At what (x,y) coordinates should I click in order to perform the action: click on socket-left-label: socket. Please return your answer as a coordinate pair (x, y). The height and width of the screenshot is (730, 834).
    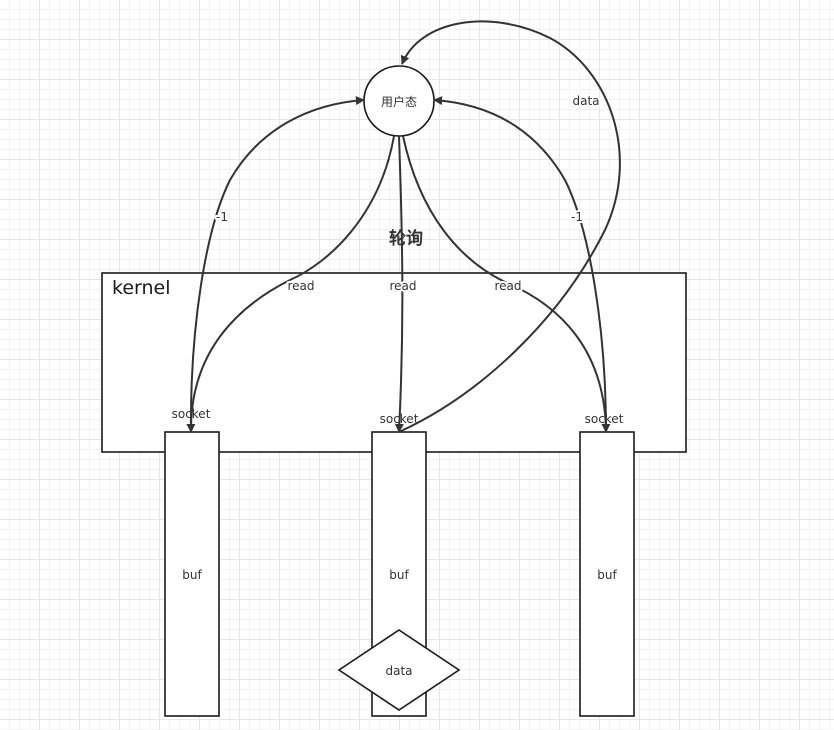
    Looking at the image, I should click on (191, 414).